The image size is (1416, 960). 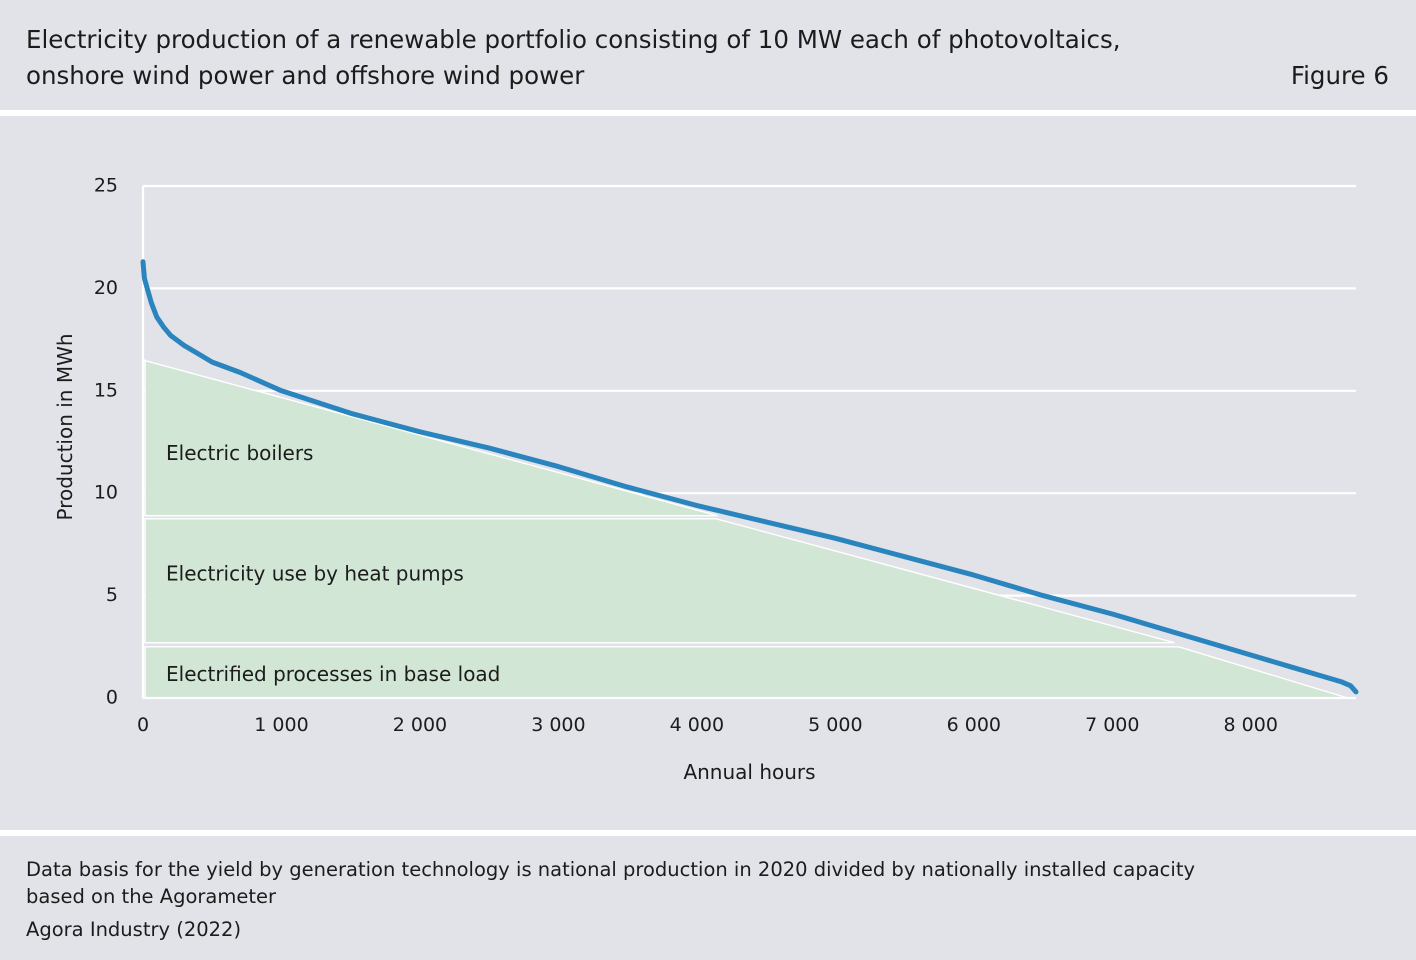 I want to click on y-tick-label: 25, so click(x=106, y=186).